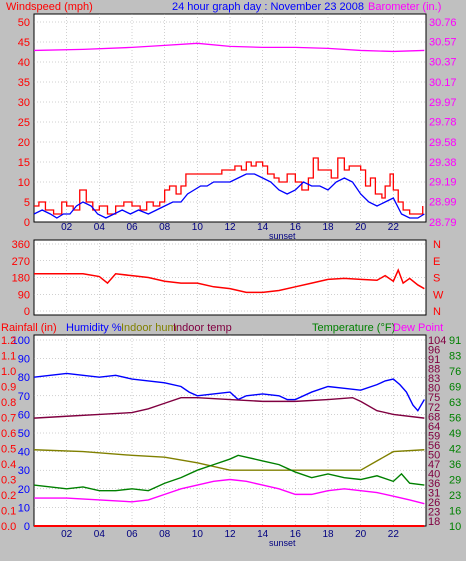 This screenshot has height=561, width=466. Describe the element at coordinates (443, 42) in the screenshot. I see `barometer-tick-label: 30.57` at that location.